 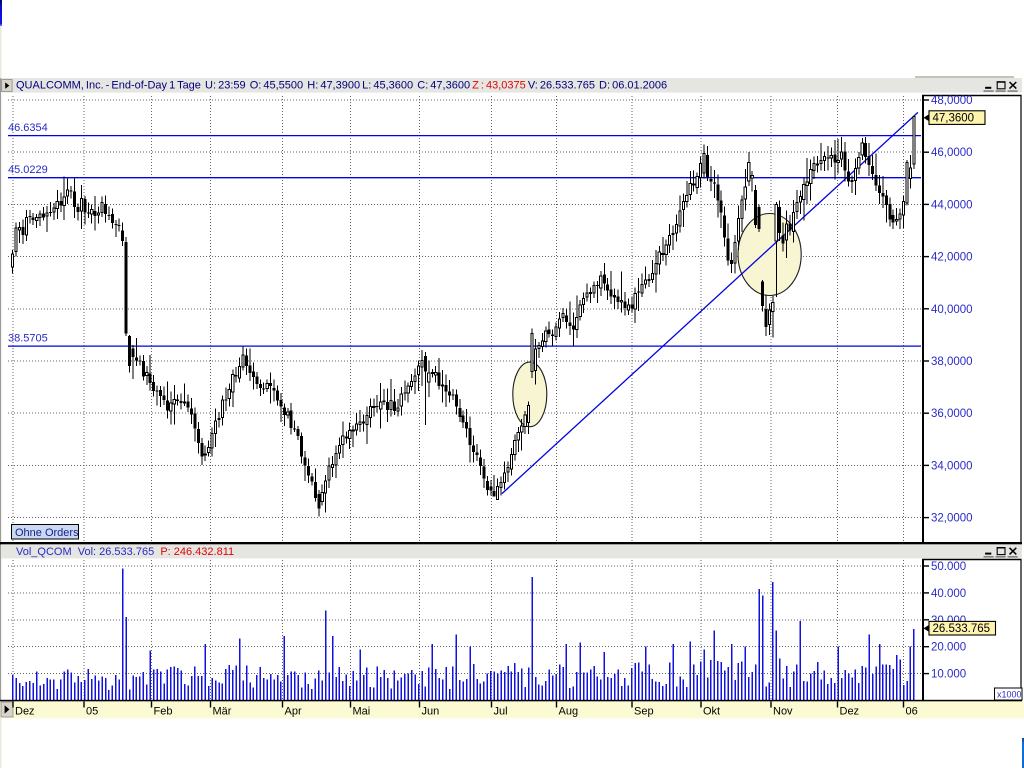 I want to click on svg-text: 45.0229, so click(x=28, y=170).